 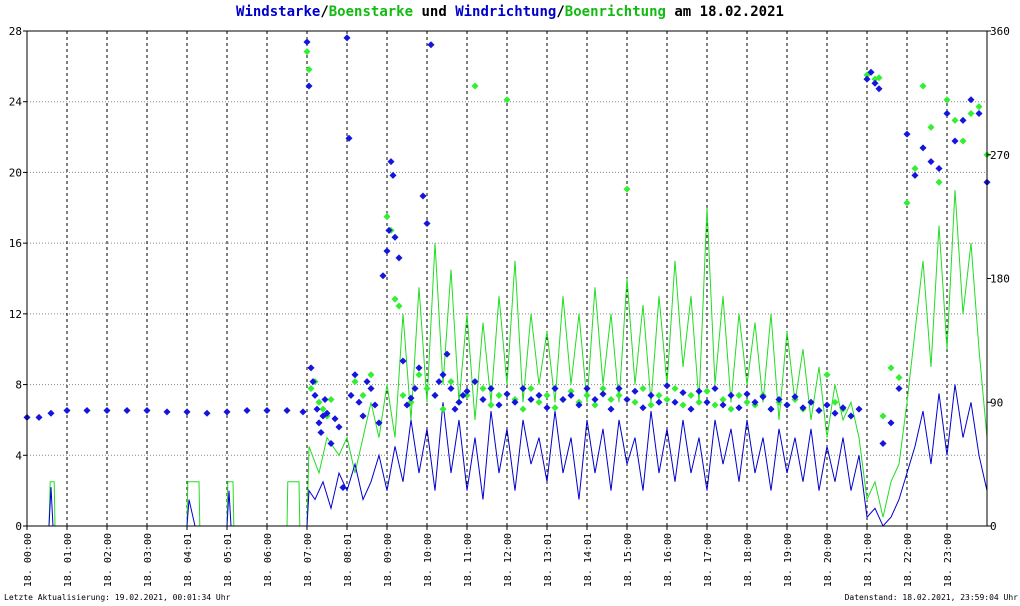 What do you see at coordinates (228, 560) in the screenshot?
I see `x-tick-label: 18. 05:01` at bounding box center [228, 560].